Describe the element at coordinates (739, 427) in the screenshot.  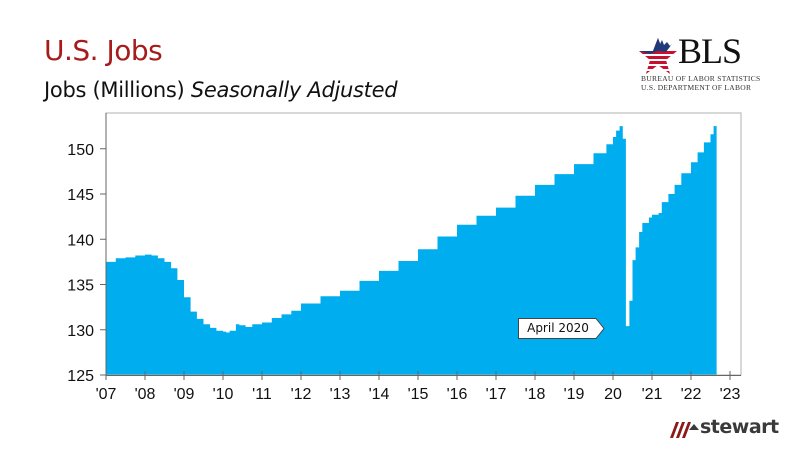
I see `stewart-wordmark: stewart` at that location.